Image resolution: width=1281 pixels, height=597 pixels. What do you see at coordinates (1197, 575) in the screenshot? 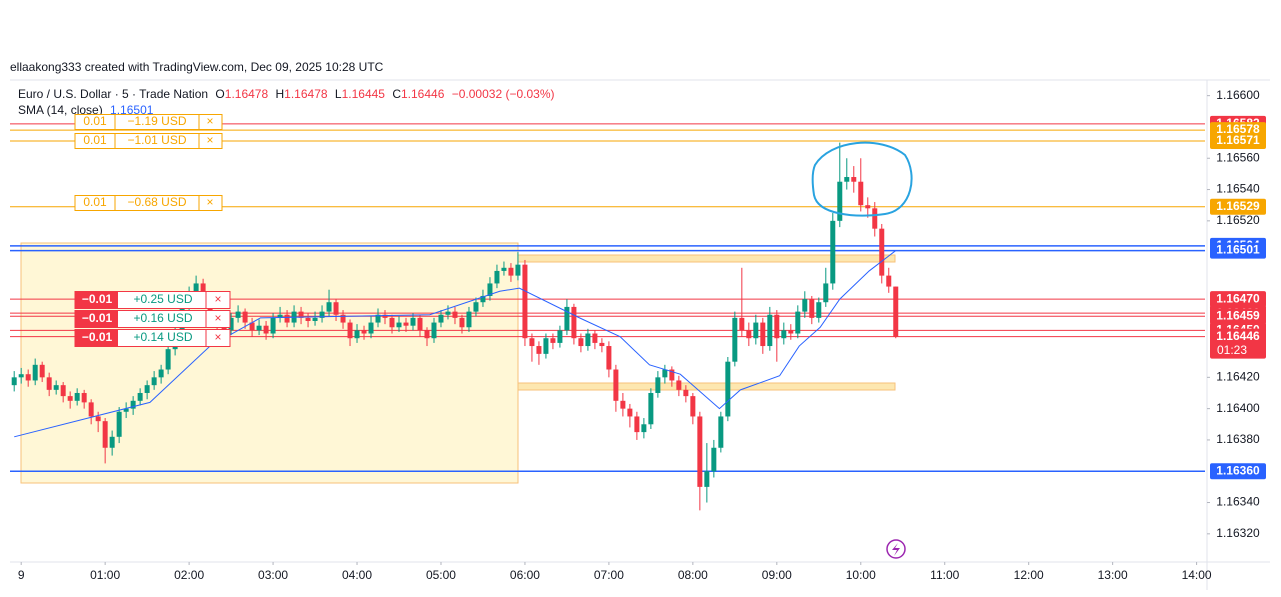
I see `x-tick-label: 14:00` at bounding box center [1197, 575].